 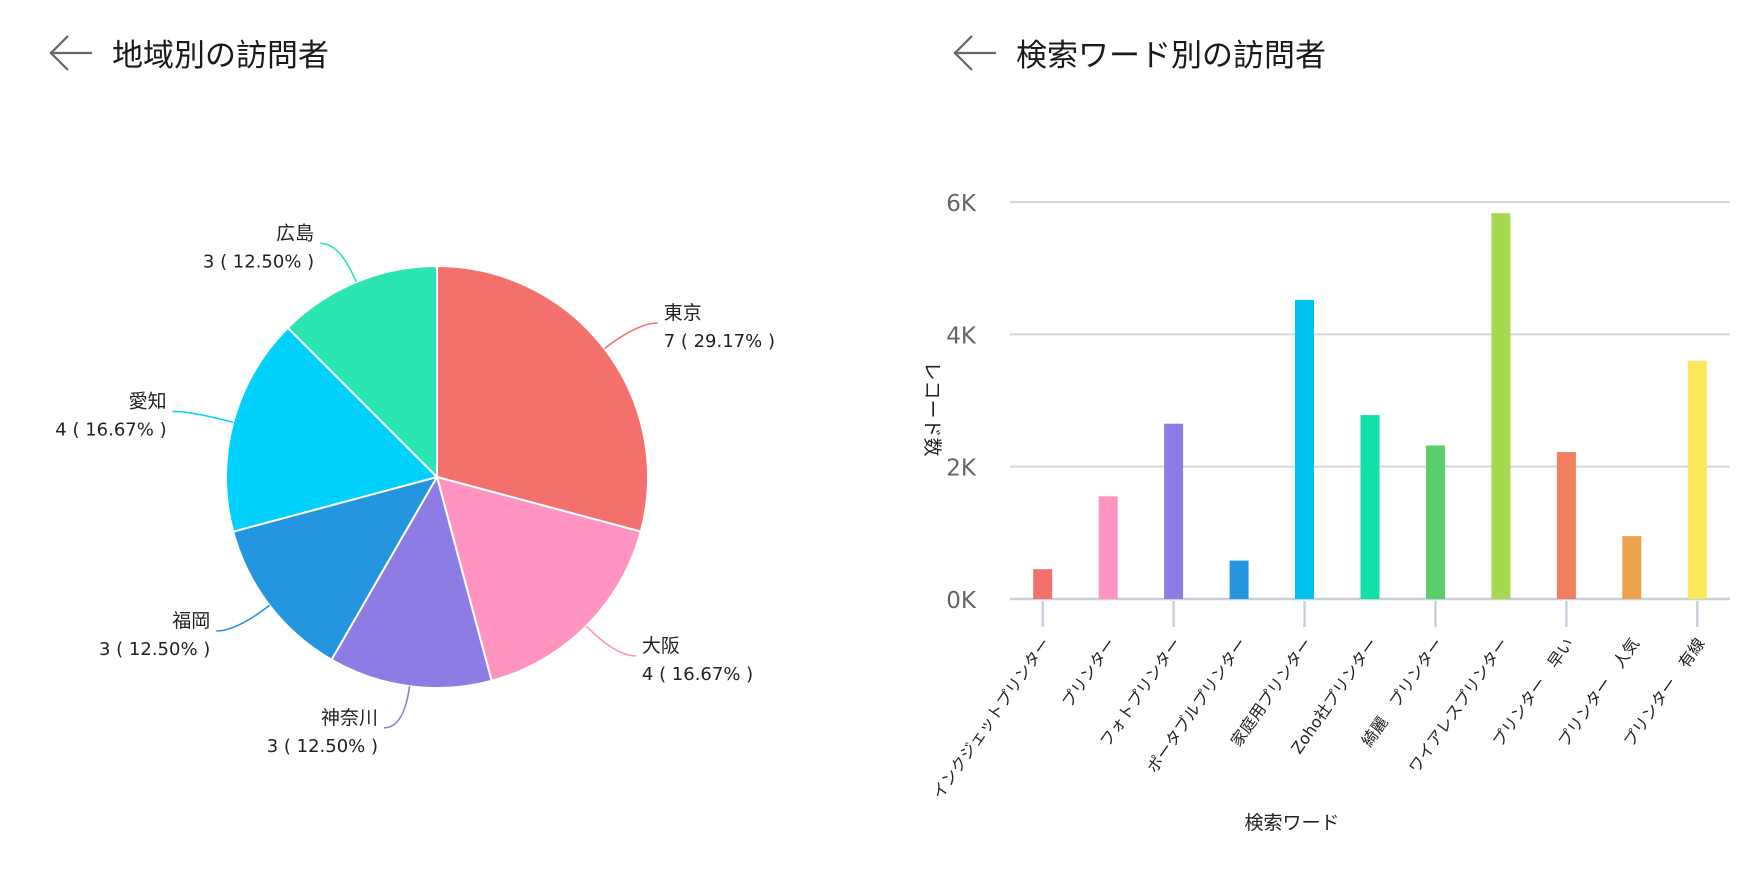 I want to click on y-tick-label: 0K, so click(x=961, y=601).